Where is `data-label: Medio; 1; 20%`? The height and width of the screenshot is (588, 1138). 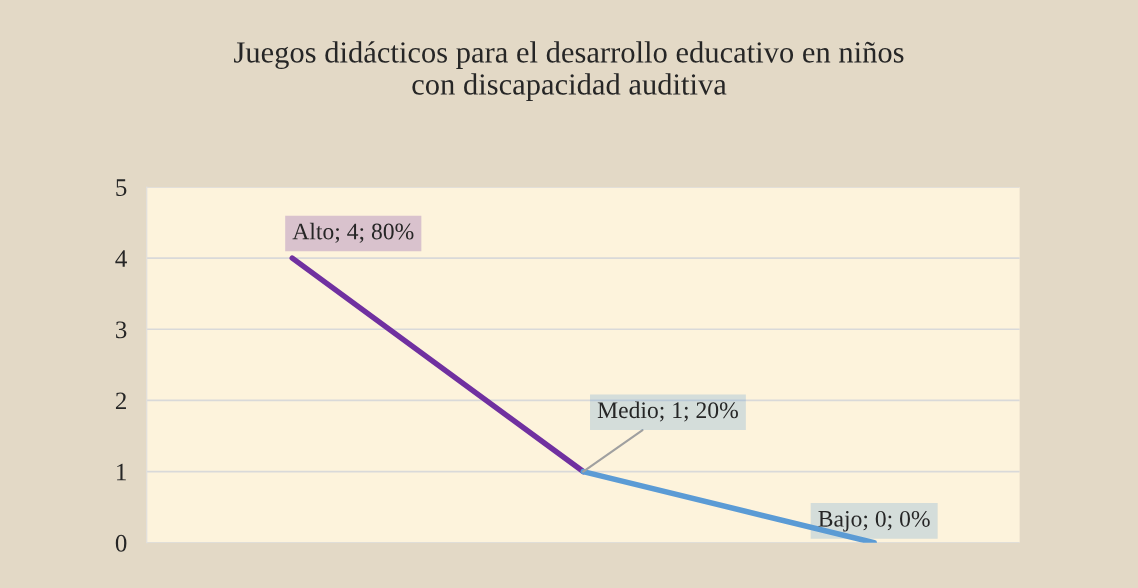
data-label: Medio; 1; 20% is located at coordinates (667, 411).